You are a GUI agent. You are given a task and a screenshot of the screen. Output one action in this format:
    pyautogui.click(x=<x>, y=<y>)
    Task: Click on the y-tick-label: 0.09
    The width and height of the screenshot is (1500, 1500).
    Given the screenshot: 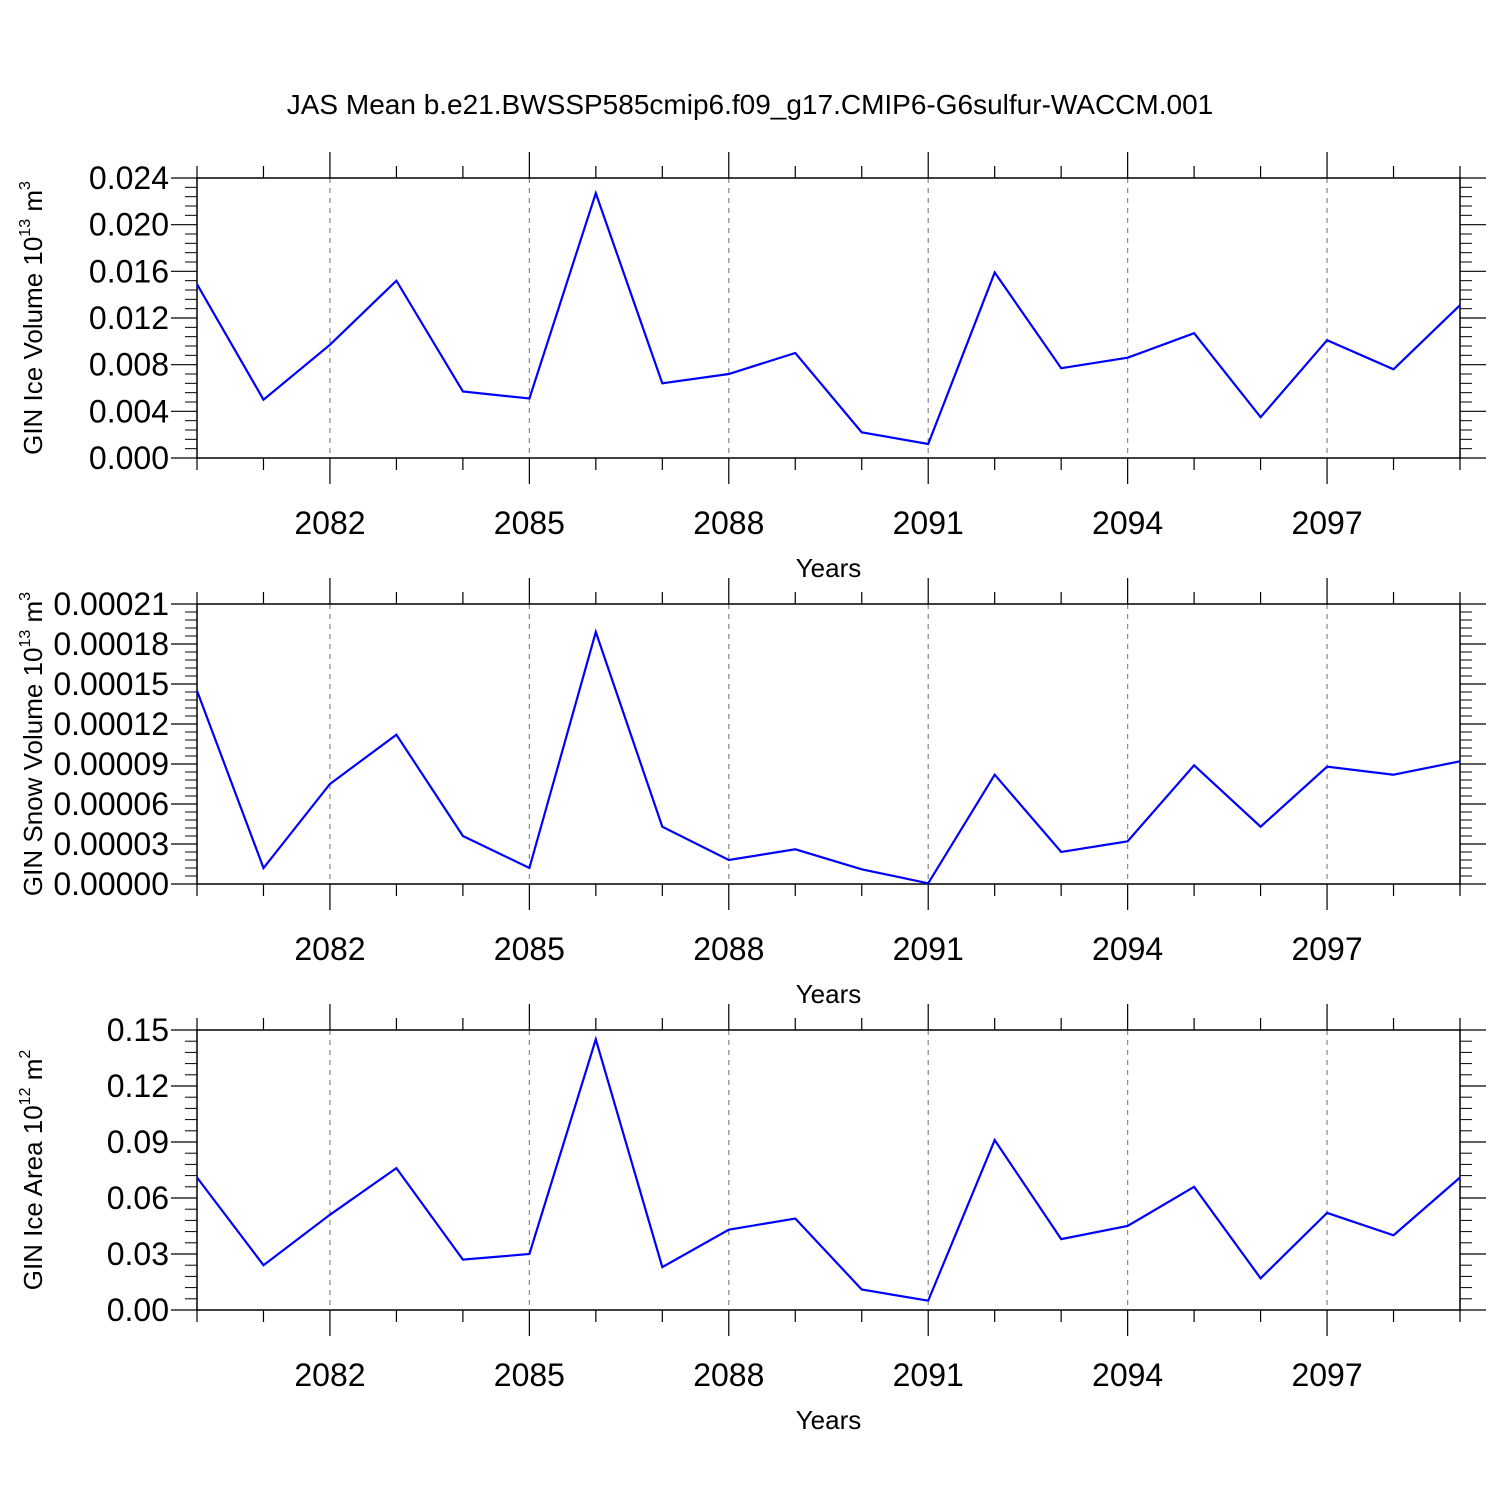 What is the action you would take?
    pyautogui.click(x=138, y=1142)
    